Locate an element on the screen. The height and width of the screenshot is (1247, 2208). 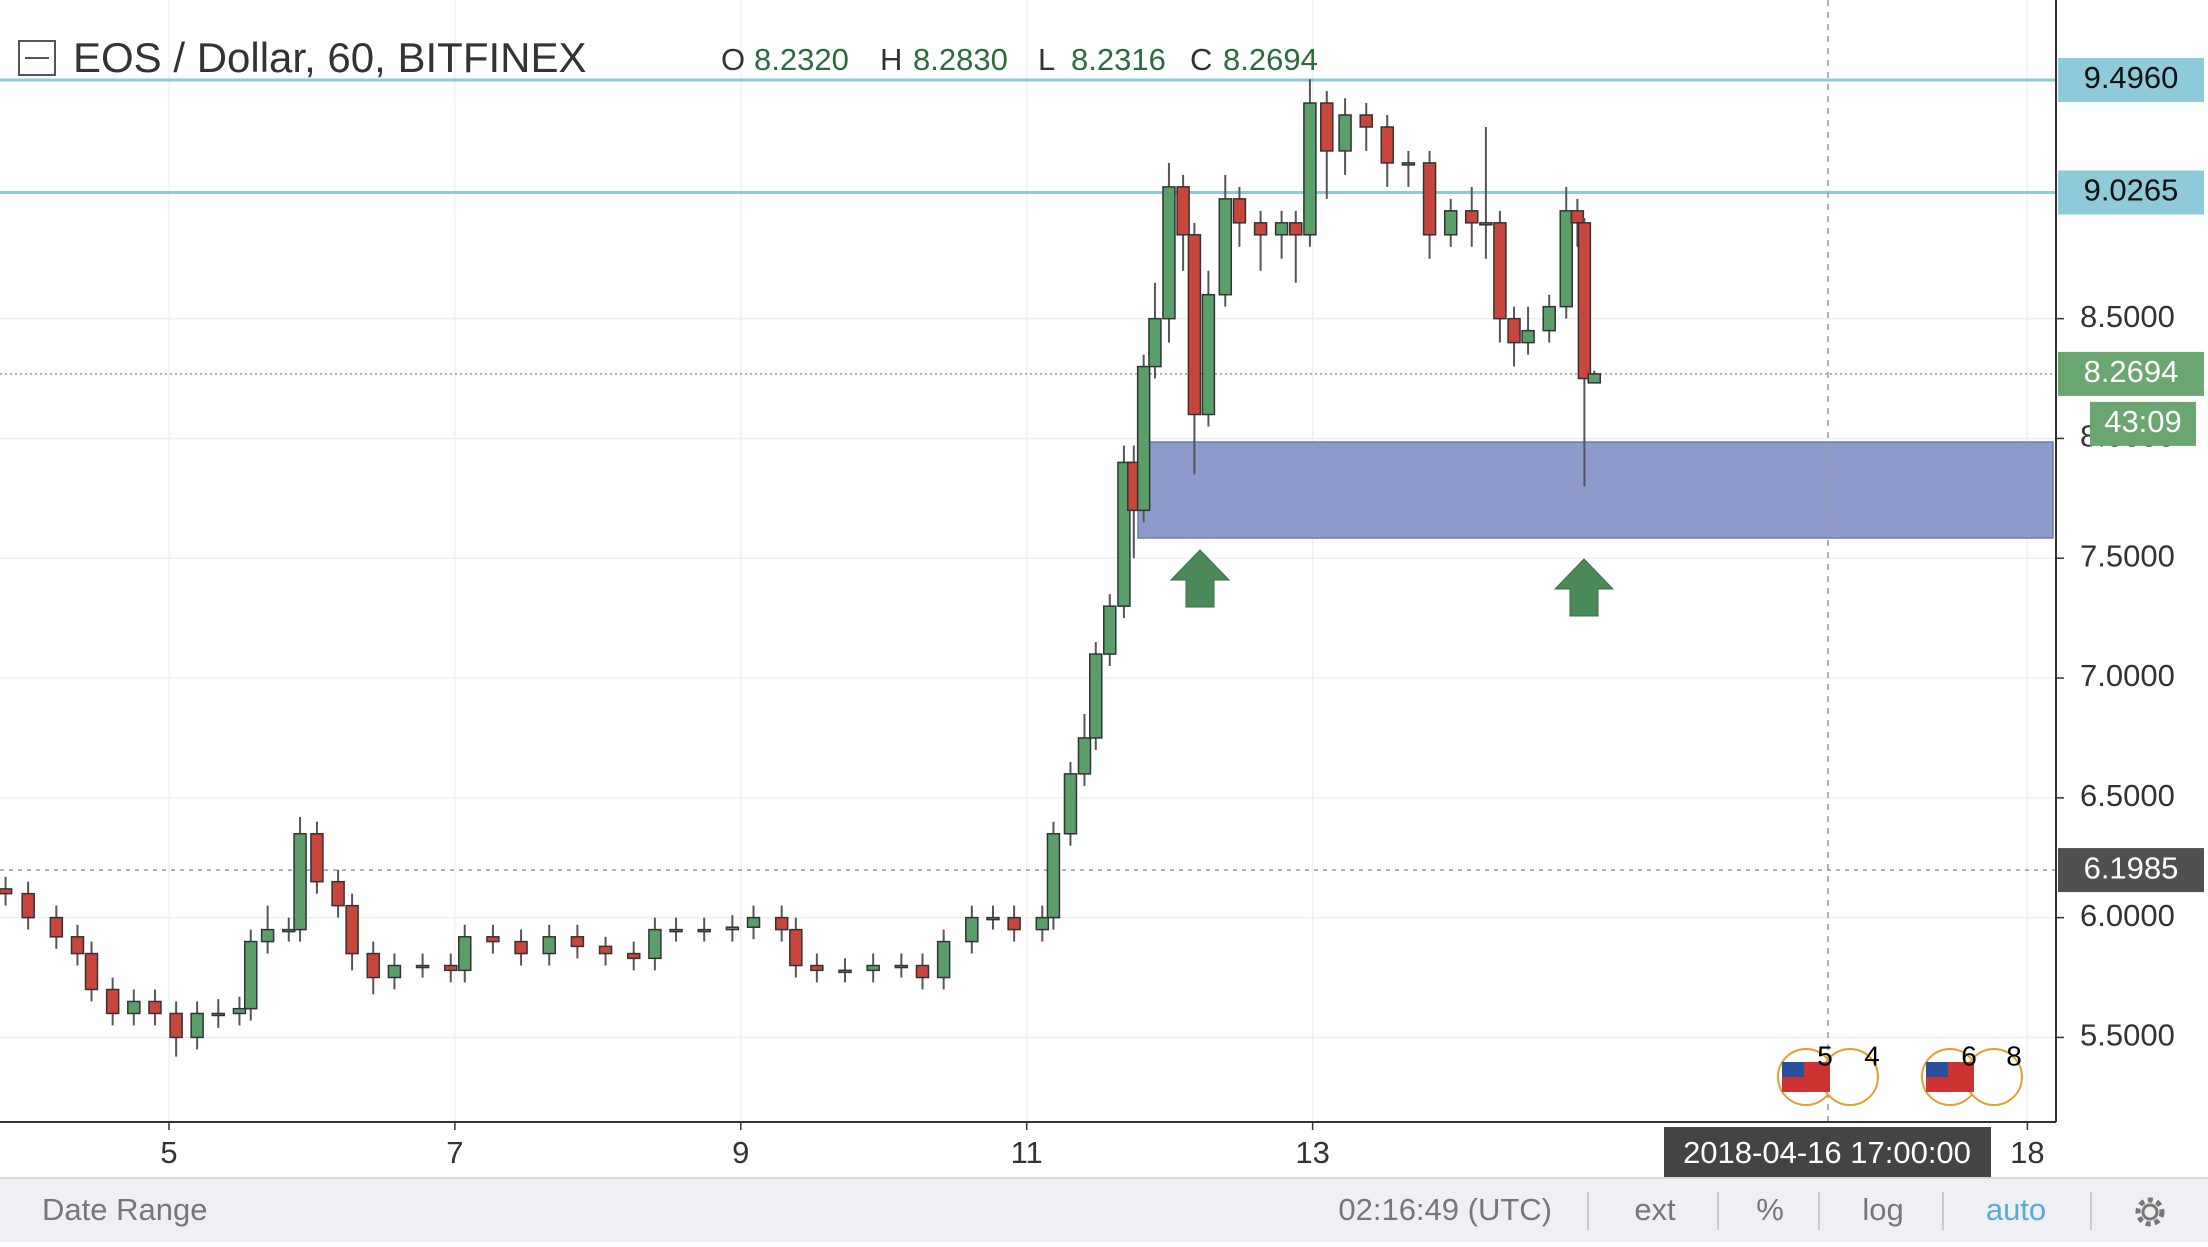
x-tick-label: 11 is located at coordinates (1027, 1152).